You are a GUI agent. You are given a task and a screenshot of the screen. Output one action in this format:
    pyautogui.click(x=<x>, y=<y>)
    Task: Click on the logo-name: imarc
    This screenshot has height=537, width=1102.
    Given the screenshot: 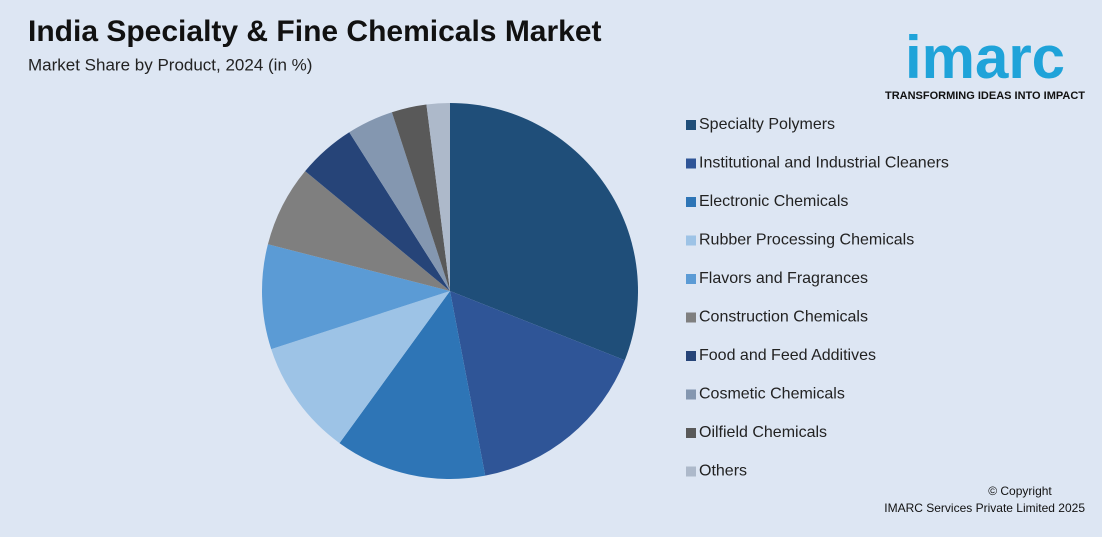 What is the action you would take?
    pyautogui.click(x=985, y=57)
    